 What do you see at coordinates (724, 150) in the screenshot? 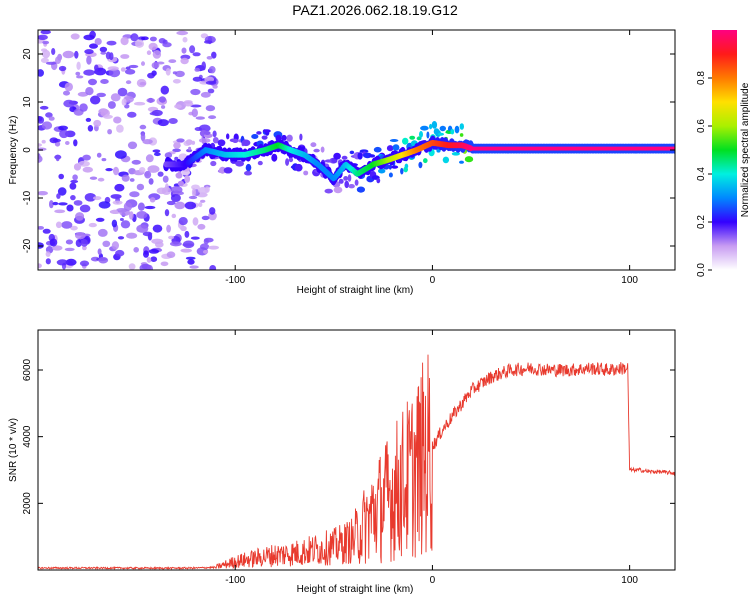
I see `colorbar` at bounding box center [724, 150].